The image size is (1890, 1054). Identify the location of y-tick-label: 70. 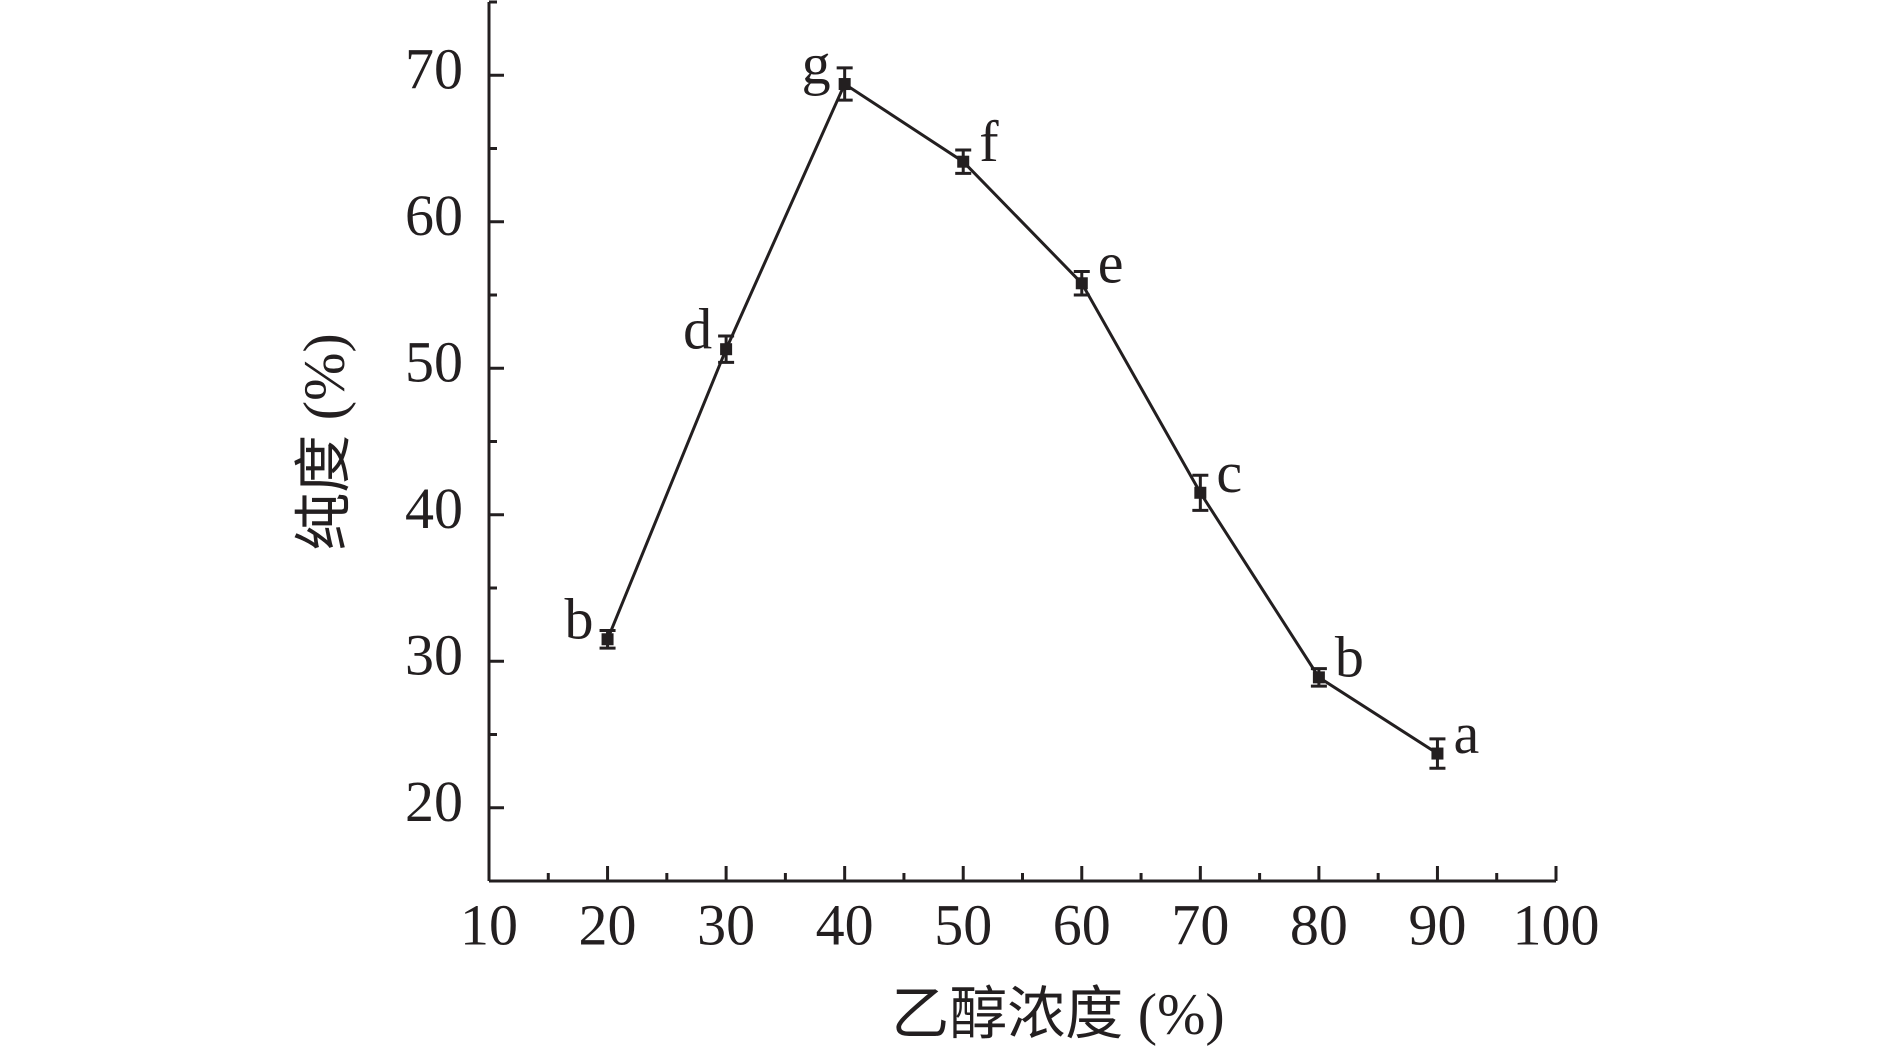
(434, 69).